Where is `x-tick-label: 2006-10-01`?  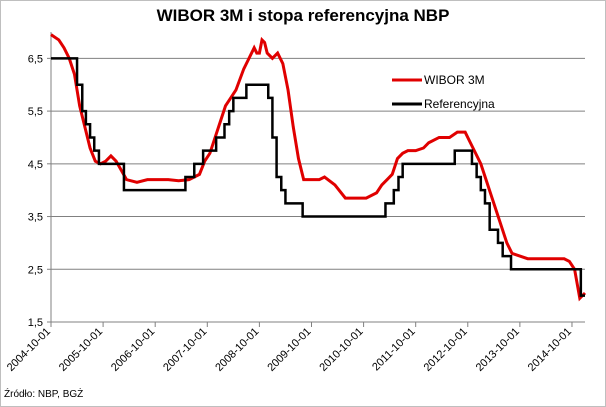
x-tick-label: 2006-10-01 is located at coordinates (133, 350).